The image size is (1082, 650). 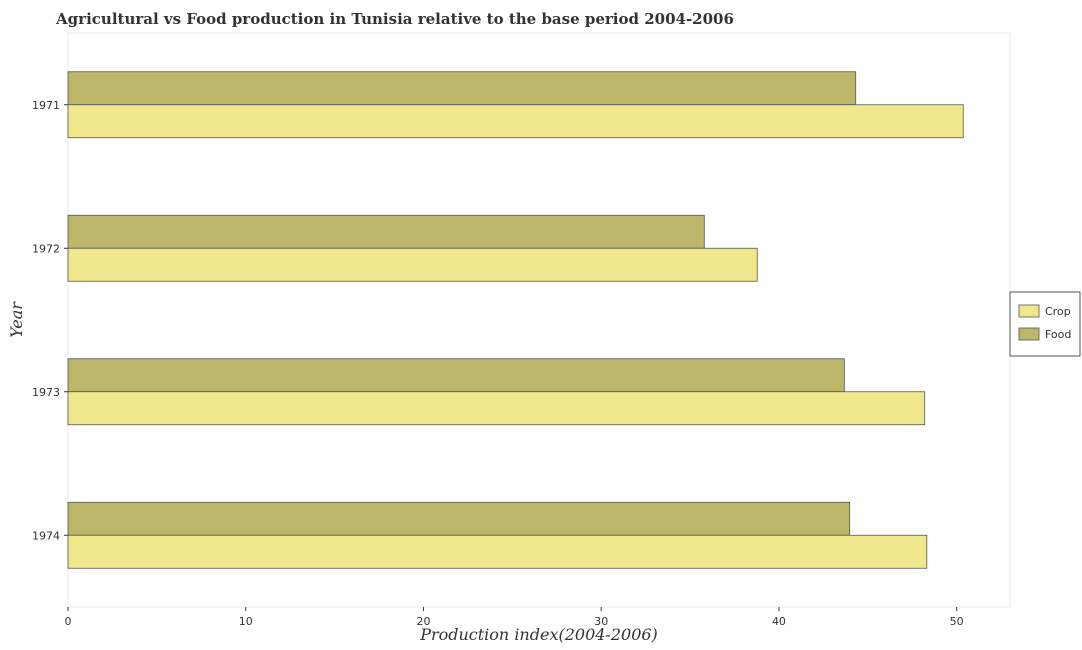 I want to click on y-tick-label: 1971, so click(x=46, y=105).